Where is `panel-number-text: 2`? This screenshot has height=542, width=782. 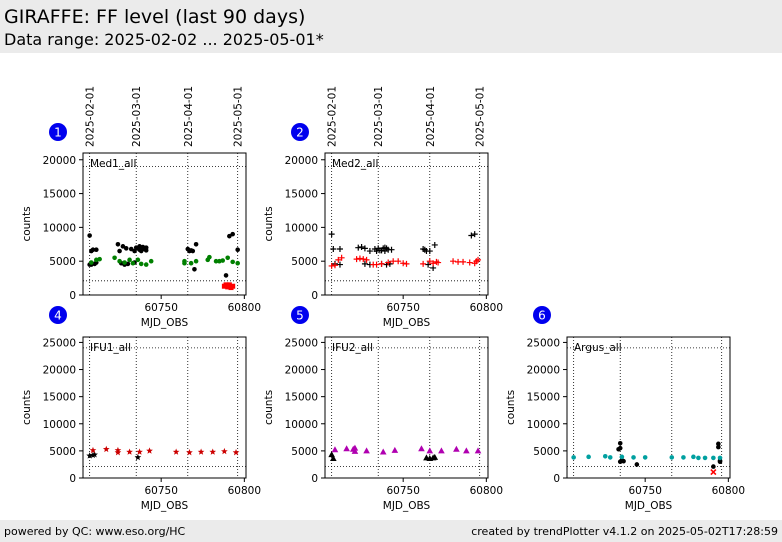 panel-number-text: 2 is located at coordinates (300, 133).